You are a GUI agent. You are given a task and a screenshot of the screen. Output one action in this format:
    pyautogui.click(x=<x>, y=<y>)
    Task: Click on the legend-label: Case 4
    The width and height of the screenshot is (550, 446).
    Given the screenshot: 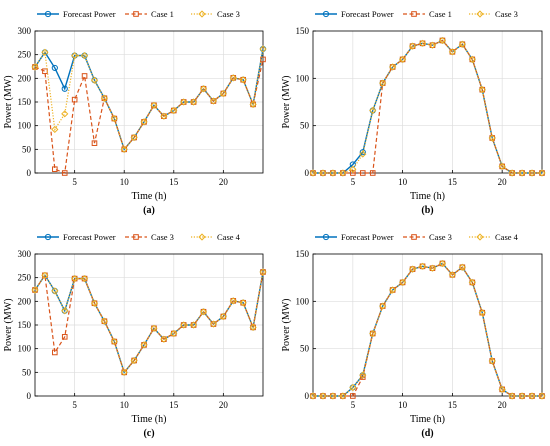 What is the action you would take?
    pyautogui.click(x=507, y=237)
    